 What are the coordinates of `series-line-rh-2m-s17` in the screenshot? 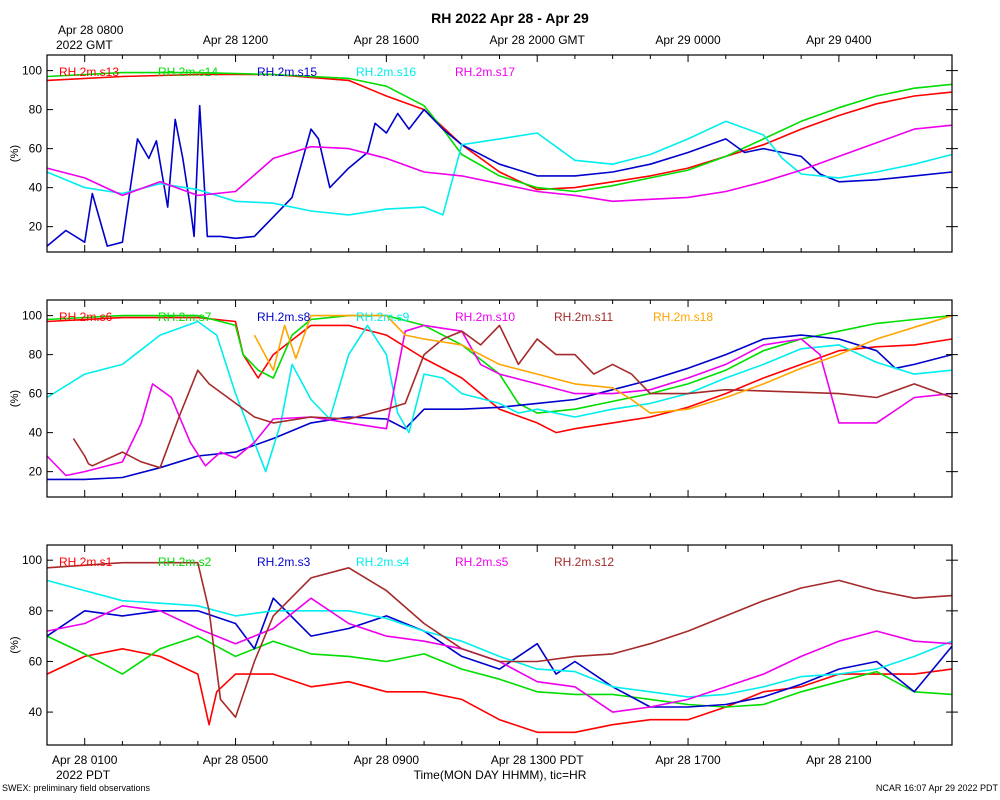 It's located at (499, 163).